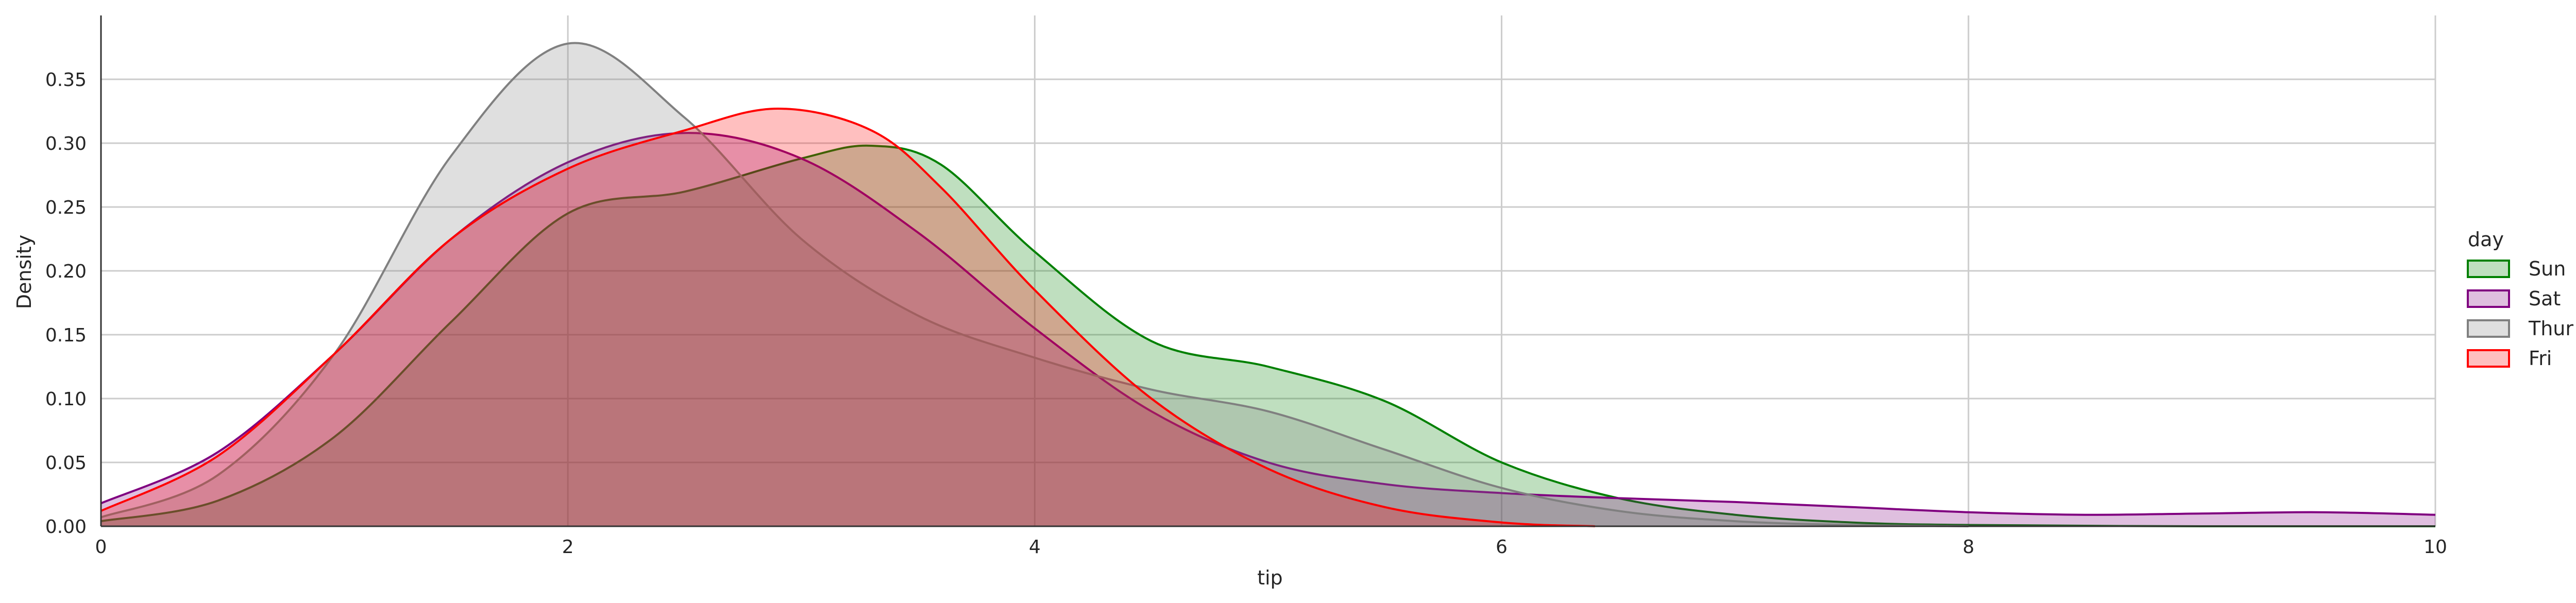  What do you see at coordinates (1271, 547) in the screenshot?
I see `x-tick-labels: 0 2 4 6 8 10` at bounding box center [1271, 547].